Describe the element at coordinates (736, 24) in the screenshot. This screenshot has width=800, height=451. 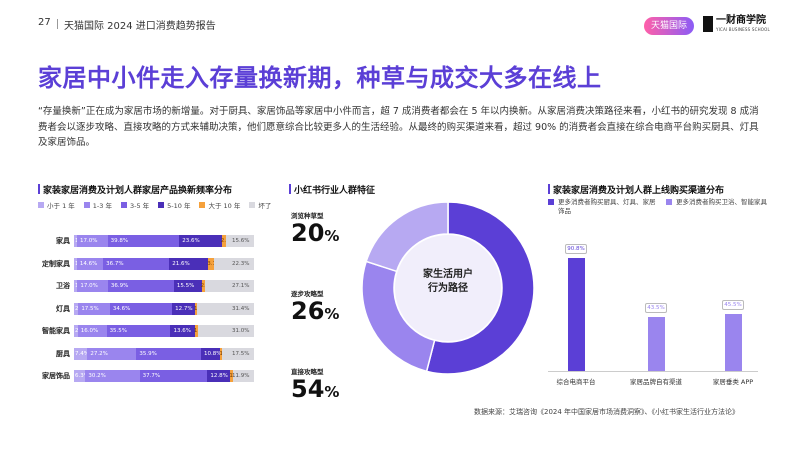
I see `yicai-business-school-logo: 一财商学院 YICAI BUSINESS SCHOOL` at that location.